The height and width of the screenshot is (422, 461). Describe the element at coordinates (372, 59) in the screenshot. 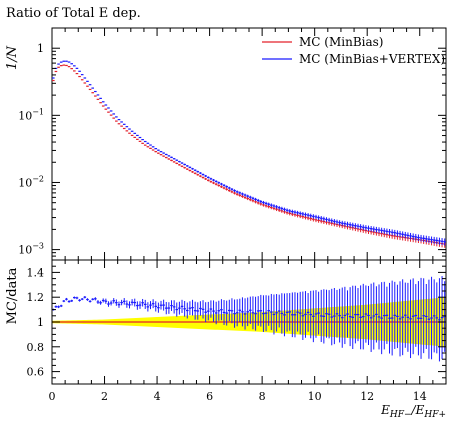

I see `legend-label-minbias-vertex: MC (MinBias+VERTEX)` at that location.